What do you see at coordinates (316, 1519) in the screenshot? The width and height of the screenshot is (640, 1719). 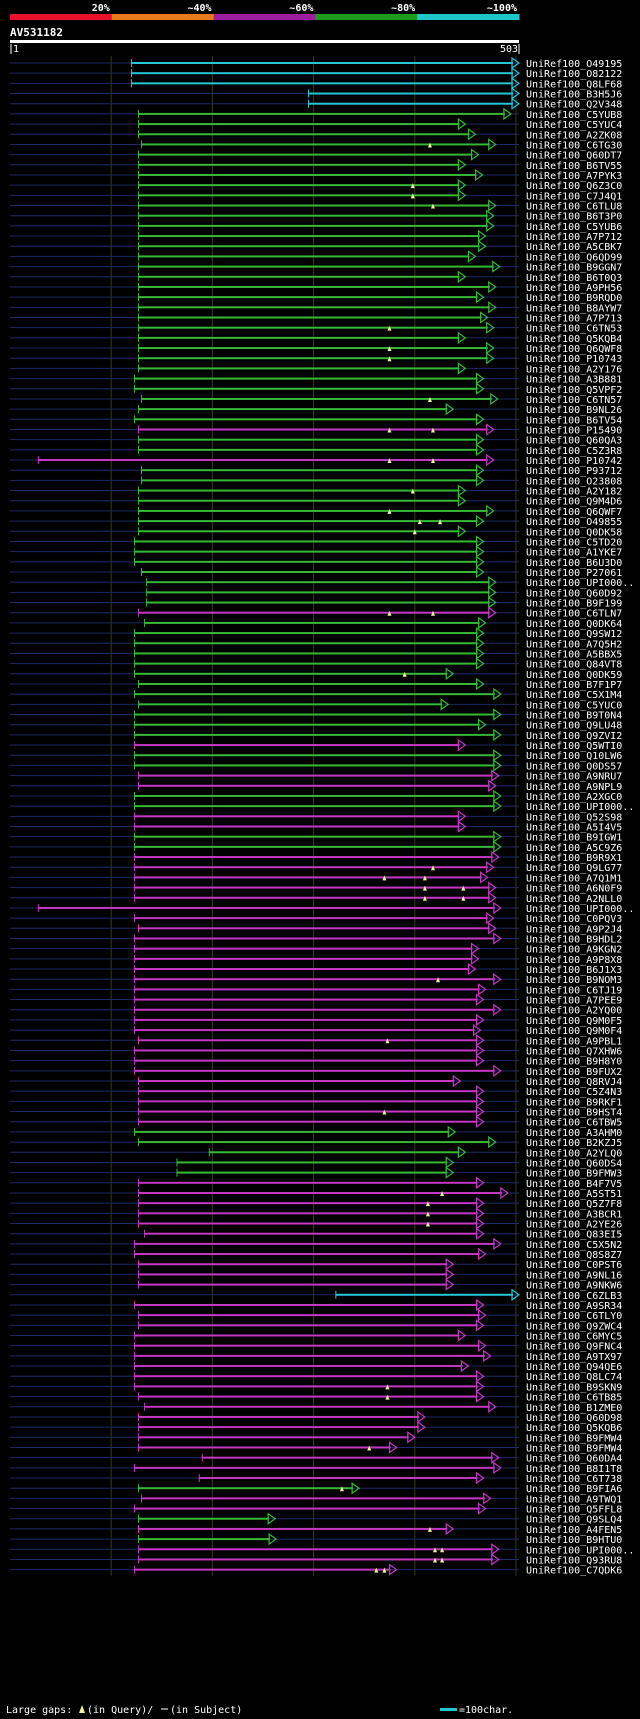 I see `hit-row: UniRef100_Q9SLQ4` at bounding box center [316, 1519].